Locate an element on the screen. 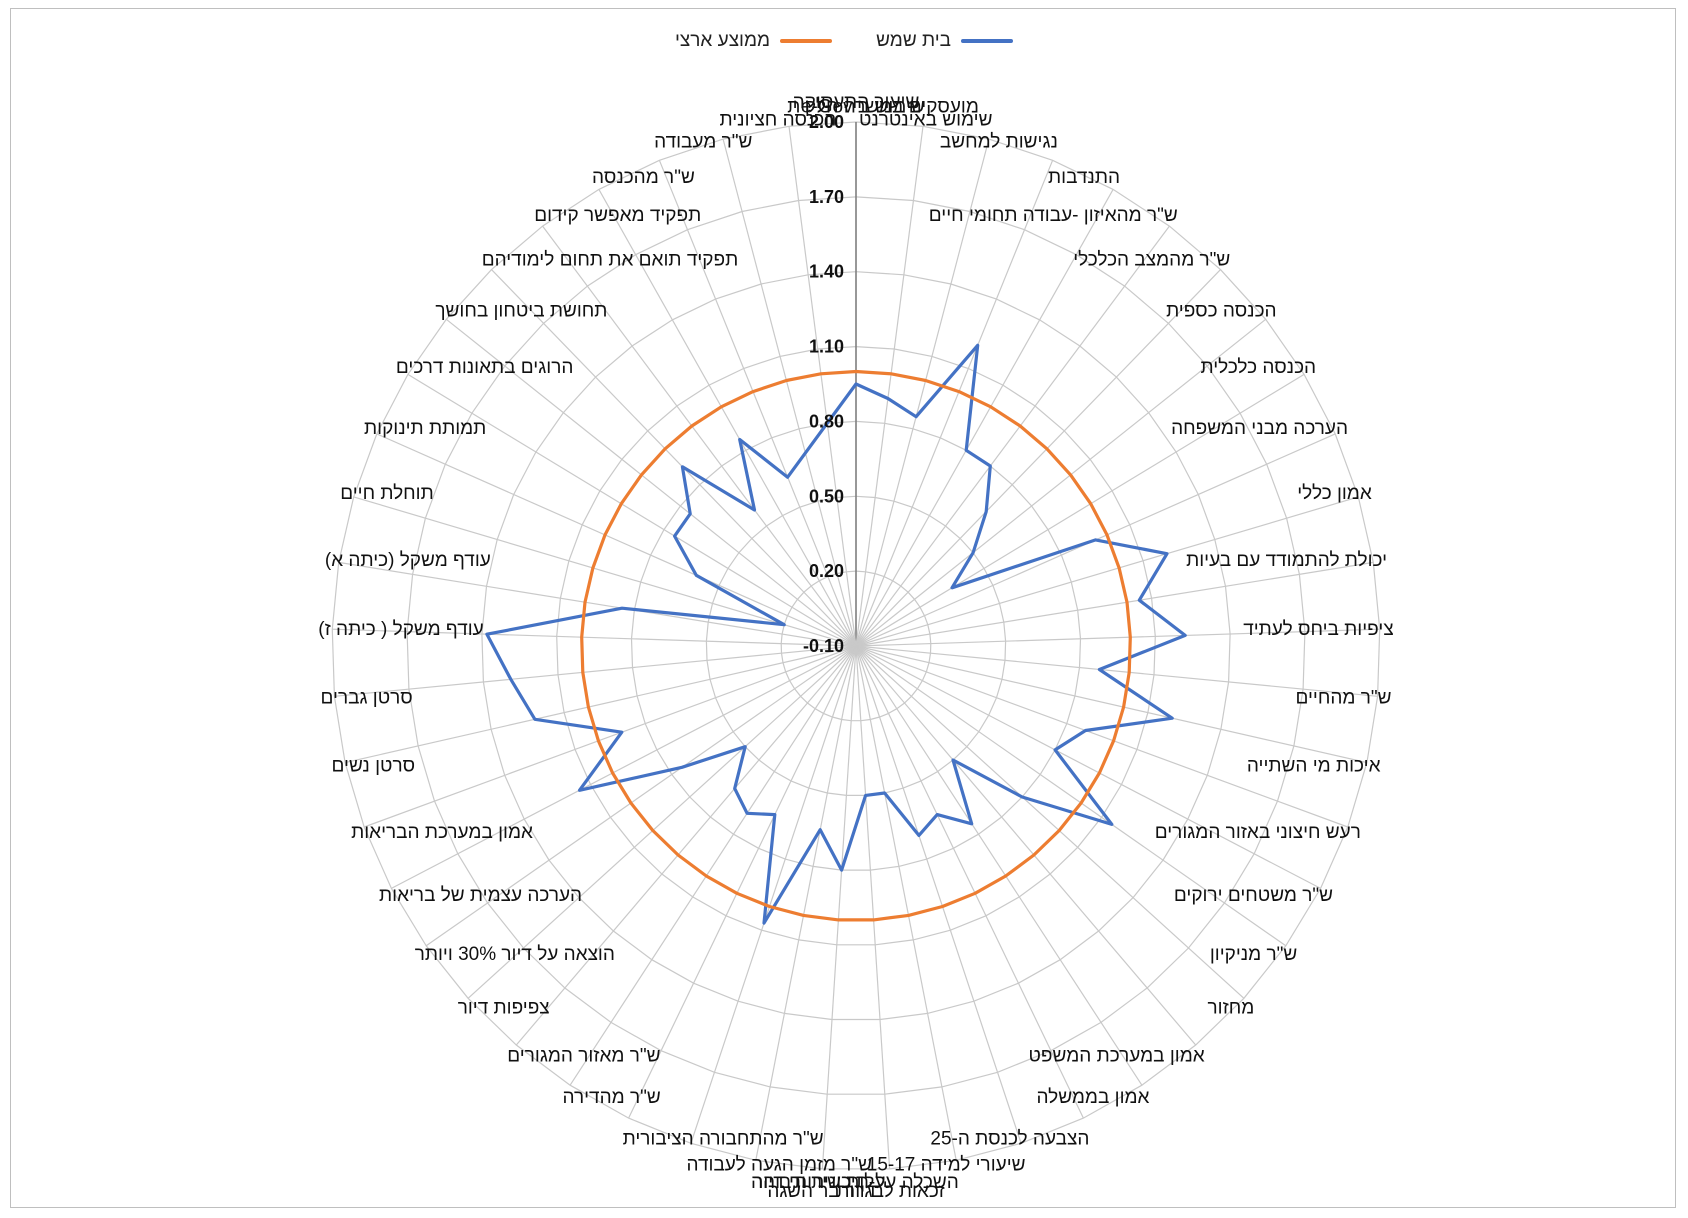 This screenshot has height=1218, width=1688. category-label-17: ש"ר מניקיון is located at coordinates (1254, 954).